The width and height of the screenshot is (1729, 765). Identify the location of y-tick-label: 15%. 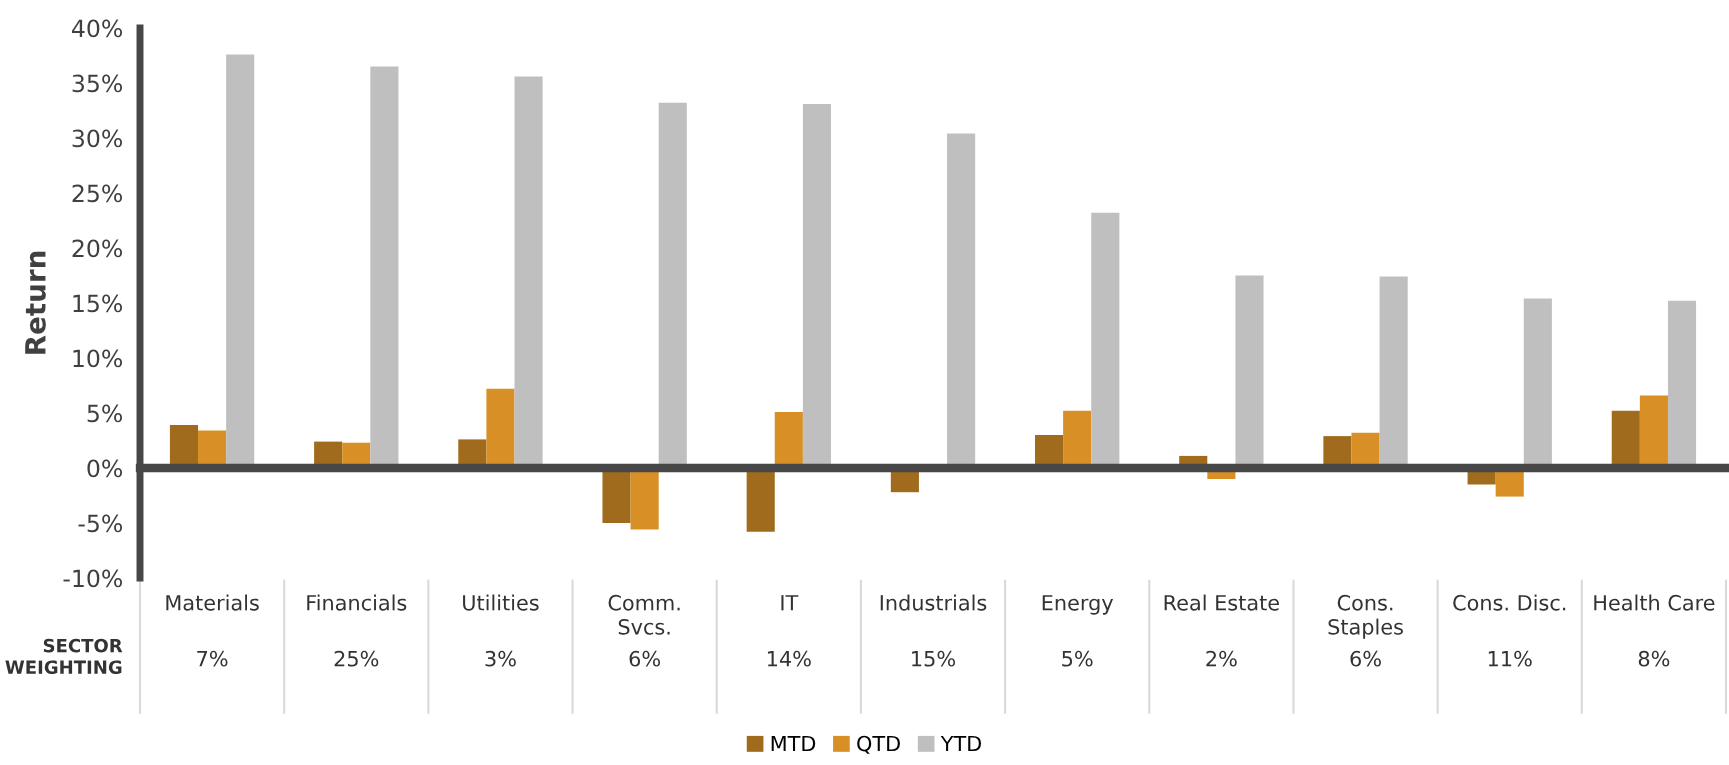
(98, 303).